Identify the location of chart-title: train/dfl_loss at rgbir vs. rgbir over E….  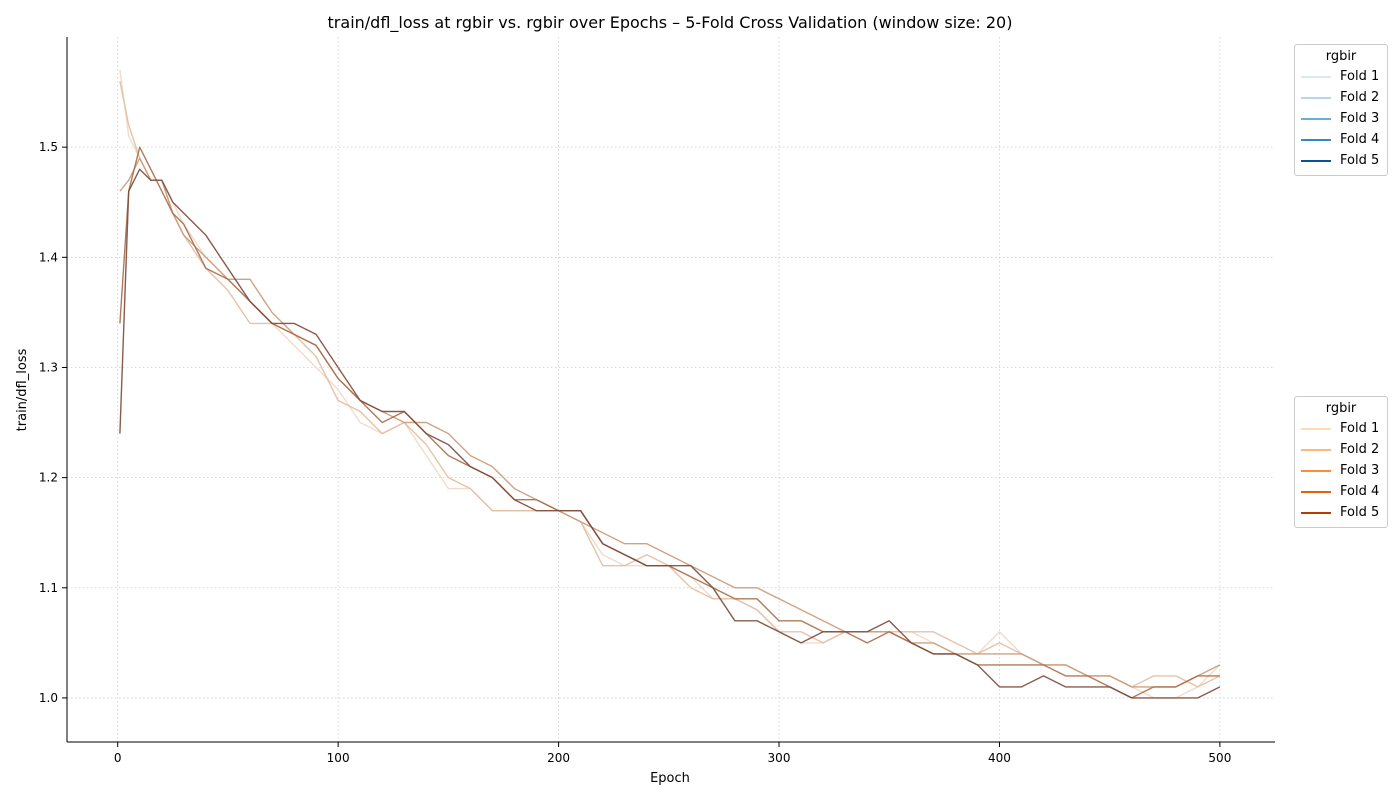
(670, 23).